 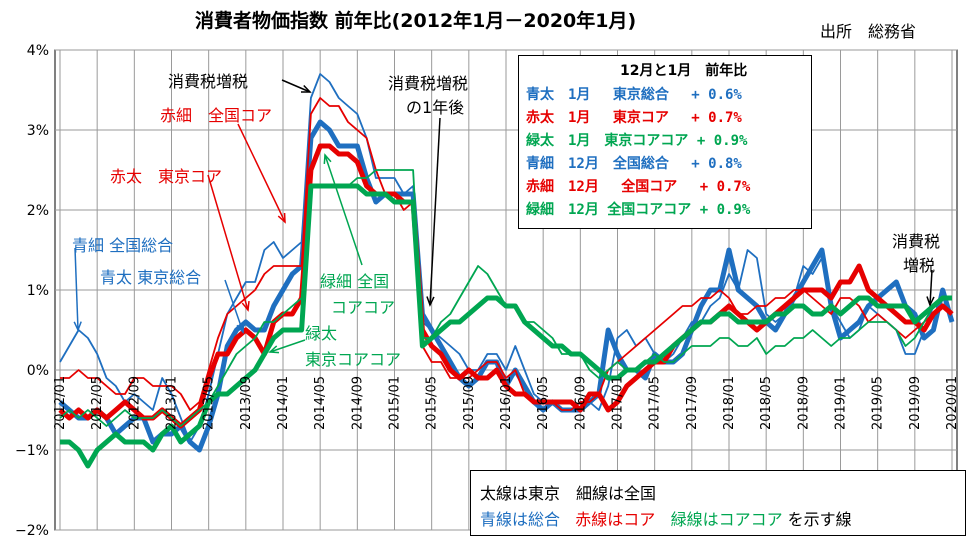 What do you see at coordinates (638, 210) in the screenshot?
I see `legend-row: 緑細 12月 全国コアコア + 0.9%` at bounding box center [638, 210].